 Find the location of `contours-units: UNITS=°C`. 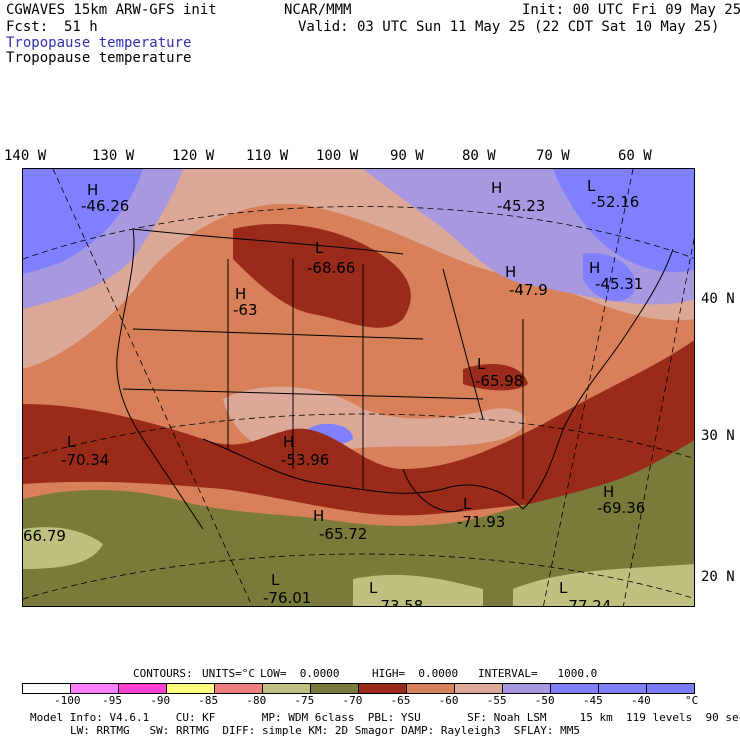

contours-units: UNITS=°C is located at coordinates (228, 673).